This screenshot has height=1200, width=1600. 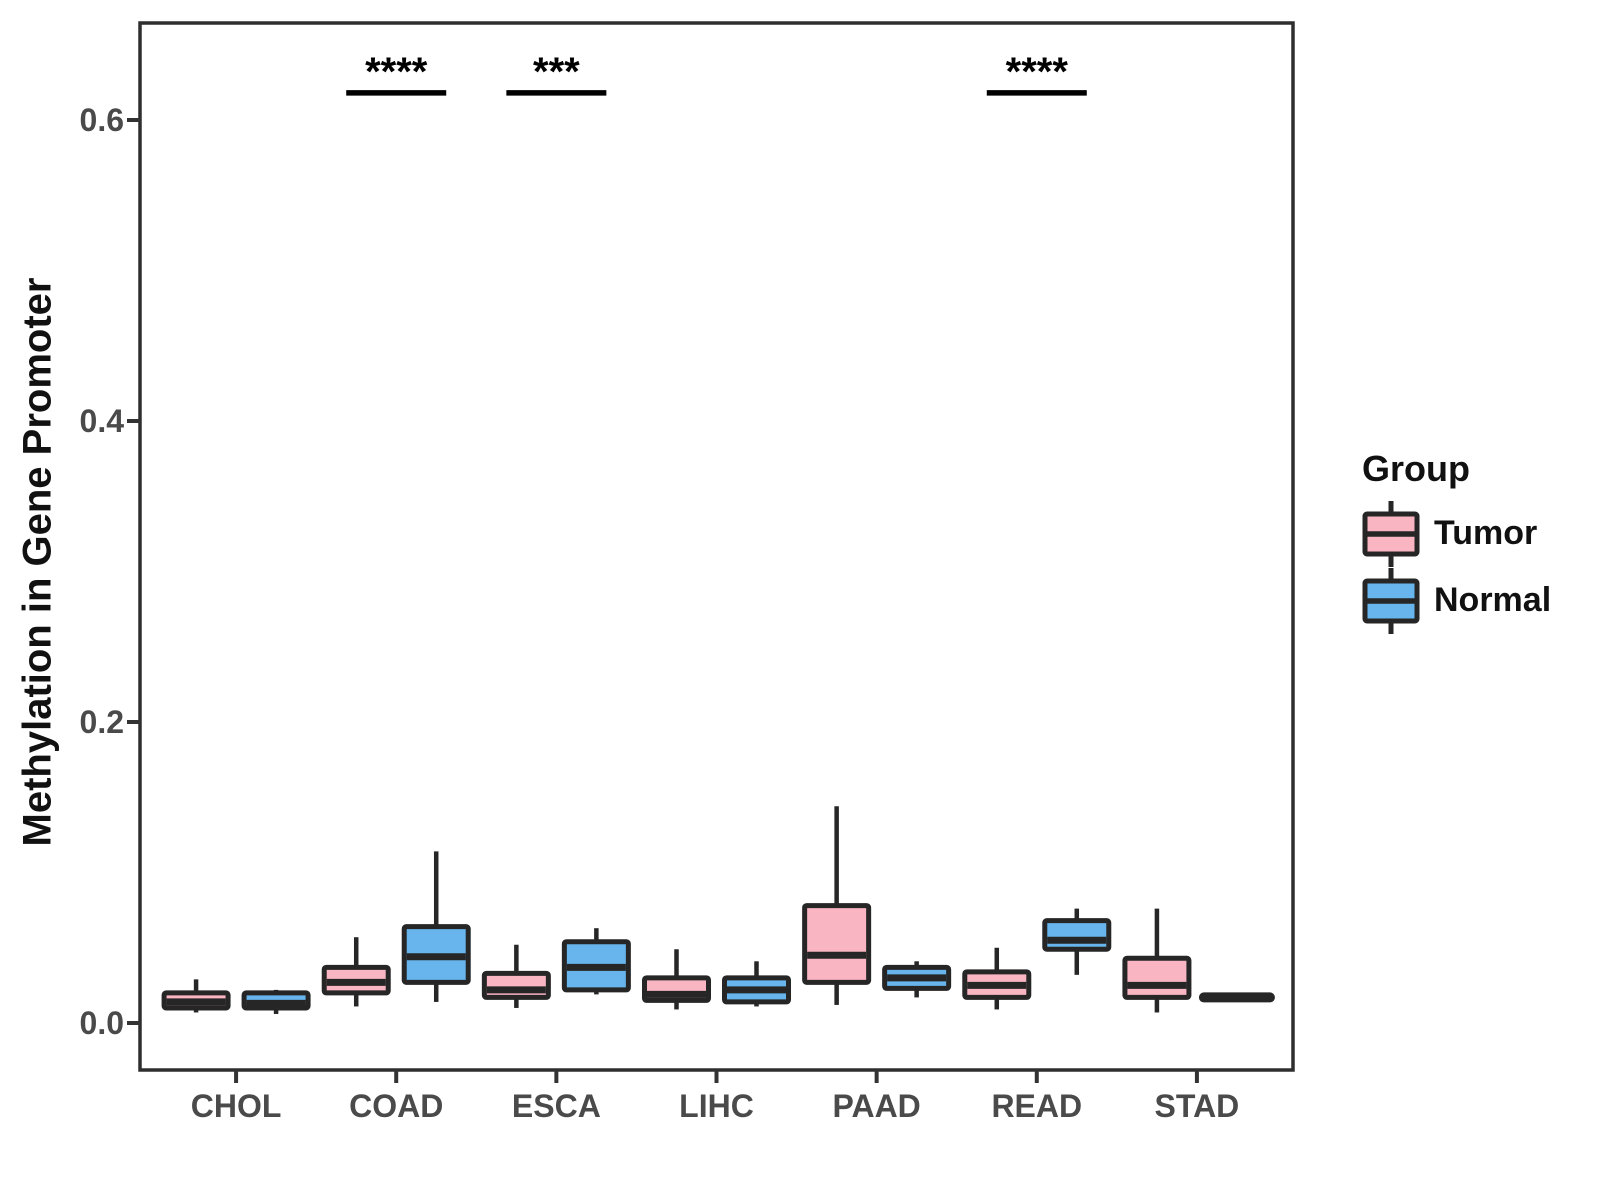 I want to click on x-tick-label-lihc: LIHC, so click(x=716, y=1106).